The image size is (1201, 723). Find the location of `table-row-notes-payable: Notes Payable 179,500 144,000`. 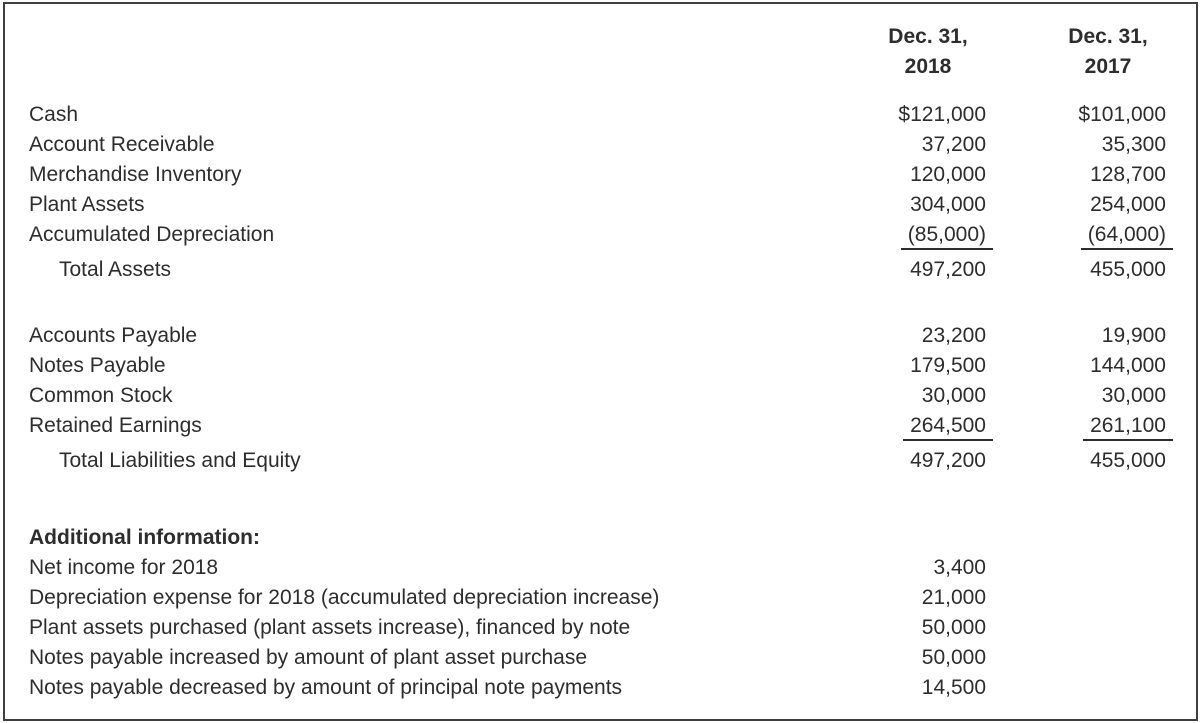

table-row-notes-payable: Notes Payable 179,500 144,000 is located at coordinates (600, 366).